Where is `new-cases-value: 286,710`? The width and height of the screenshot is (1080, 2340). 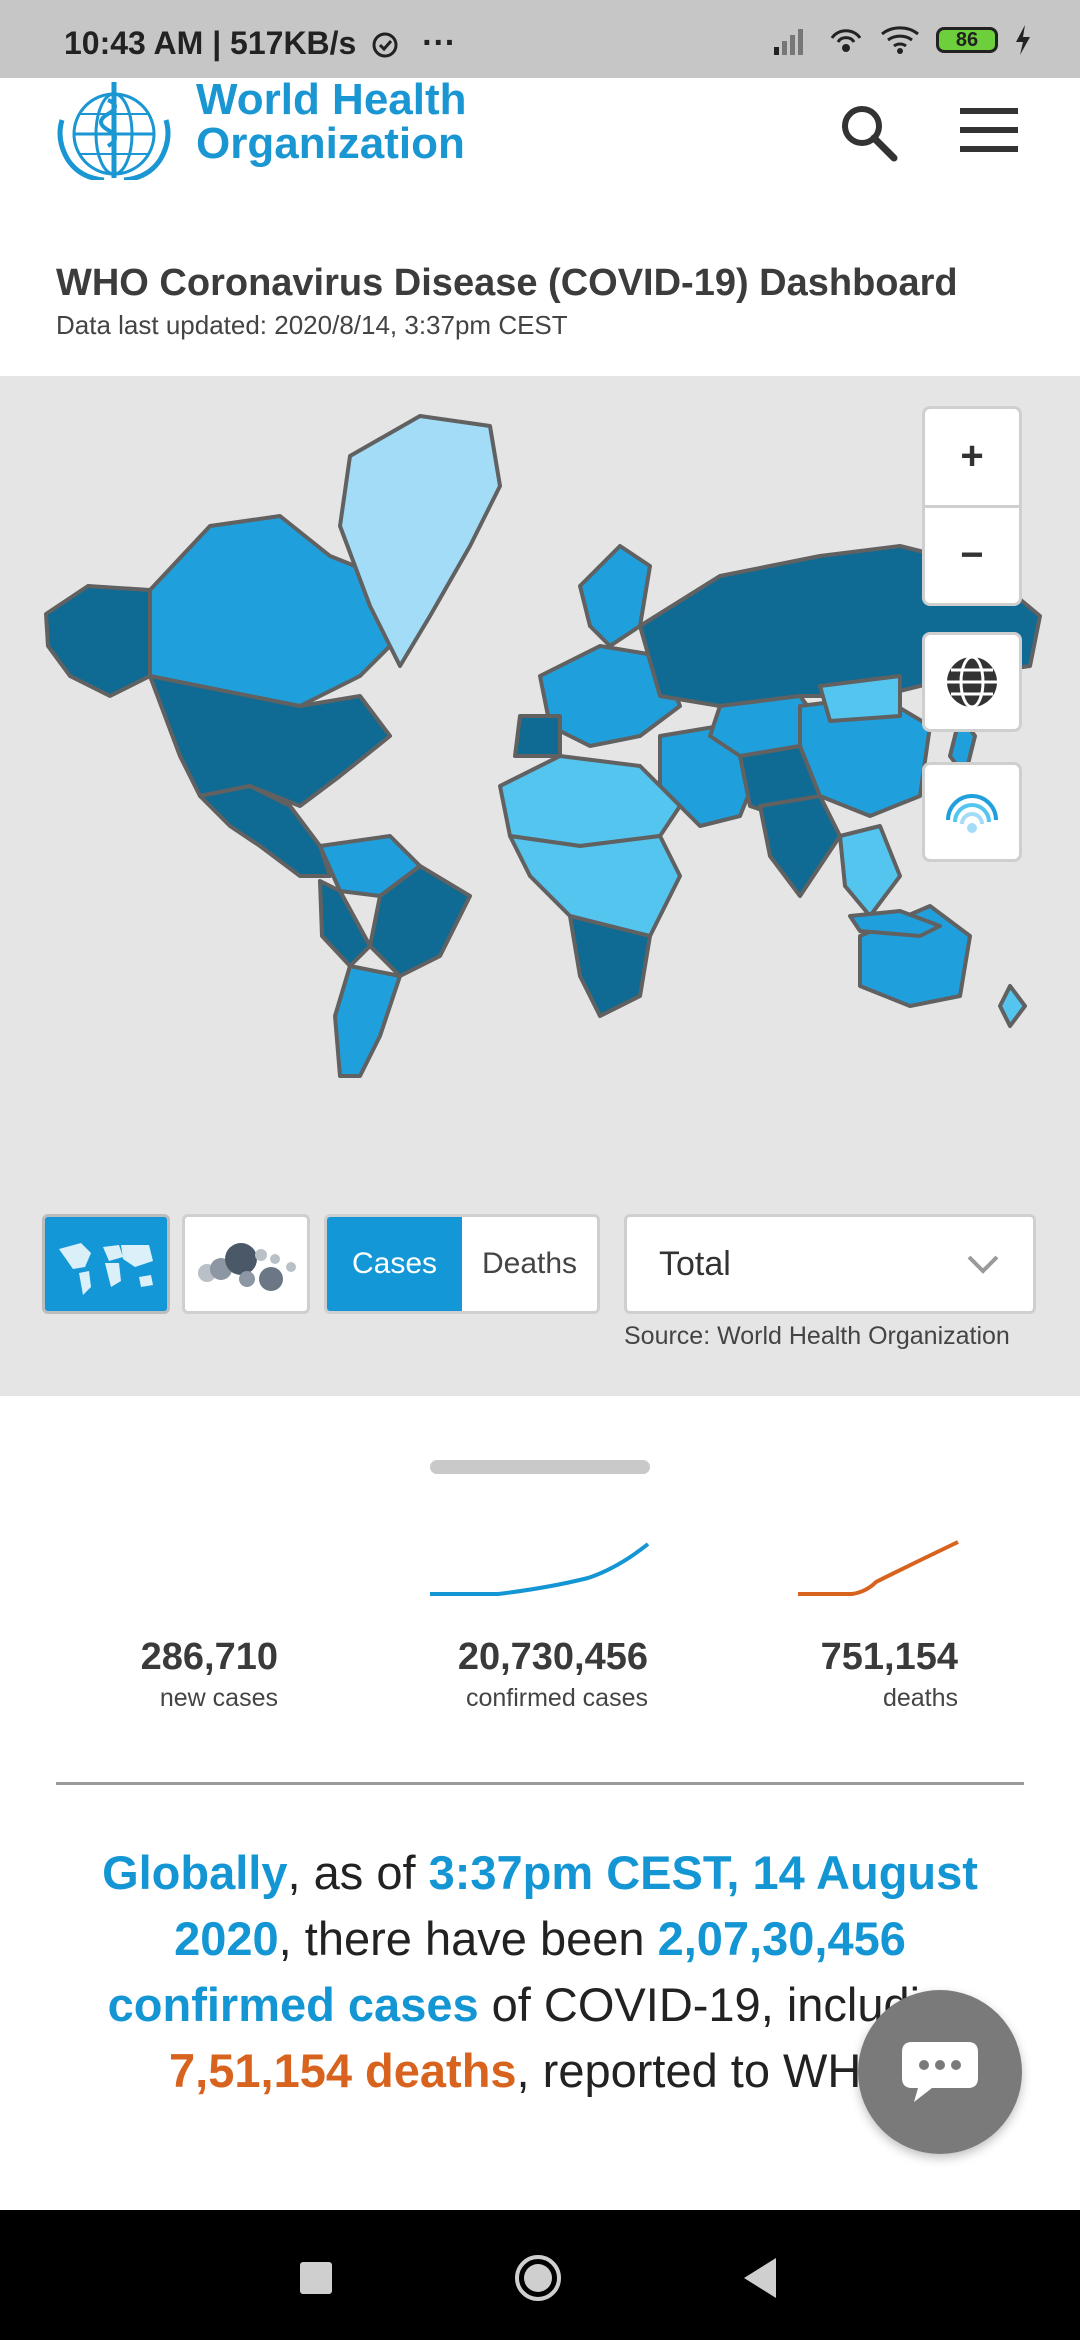 new-cases-value: 286,710 is located at coordinates (209, 1657).